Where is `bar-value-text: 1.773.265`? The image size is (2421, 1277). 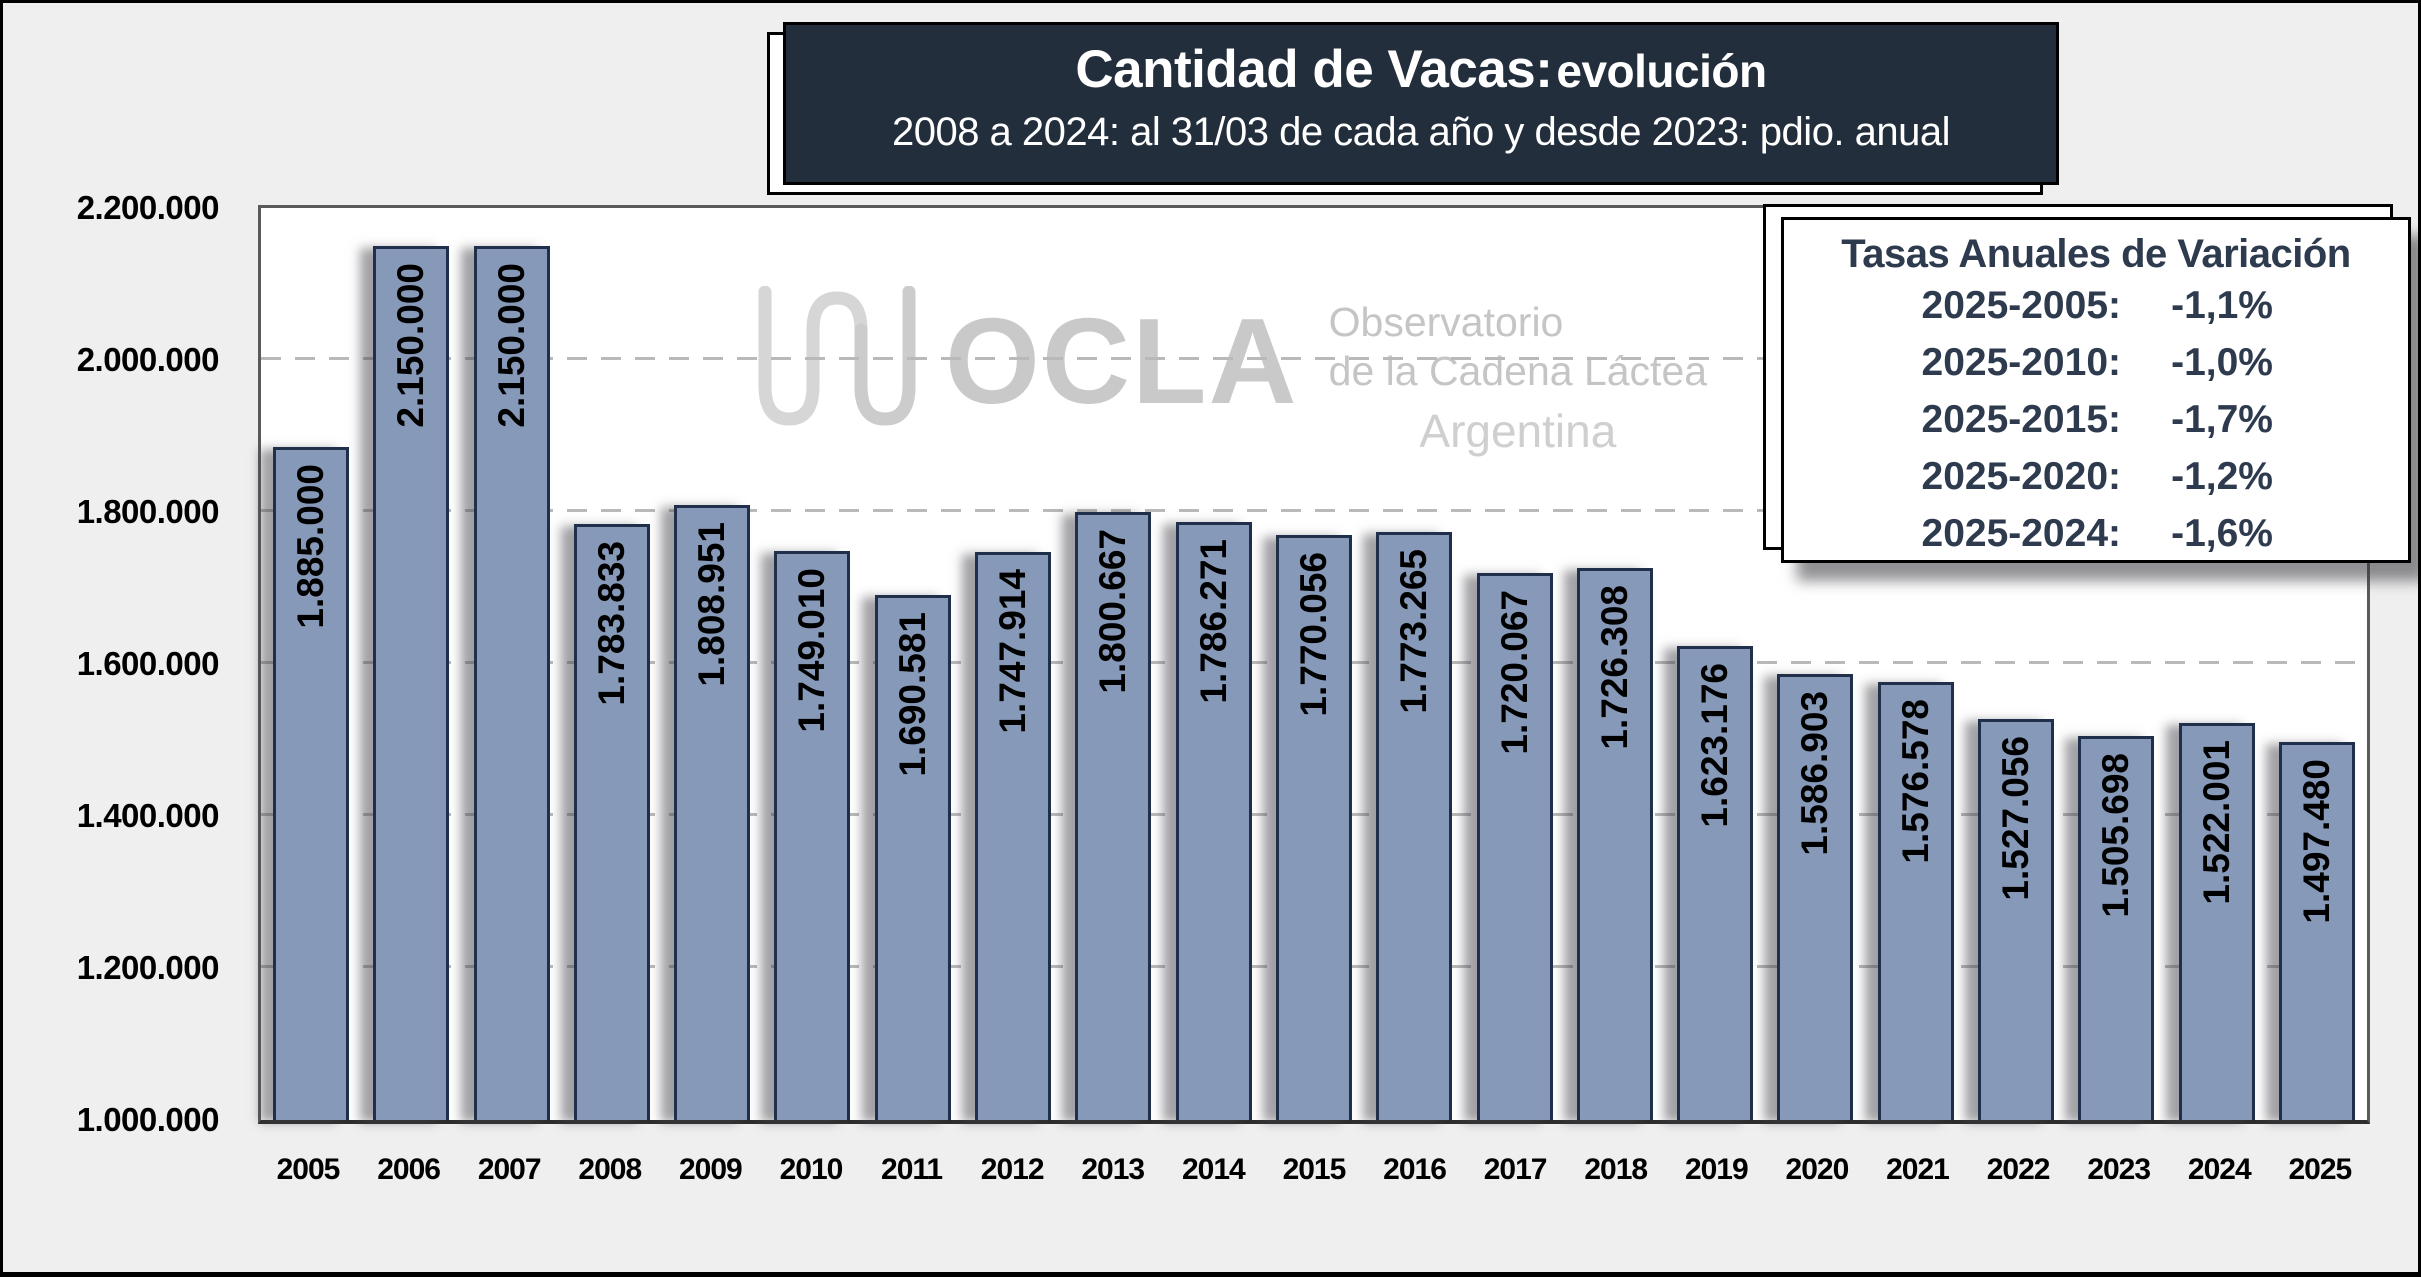 bar-value-text: 1.773.265 is located at coordinates (1414, 631).